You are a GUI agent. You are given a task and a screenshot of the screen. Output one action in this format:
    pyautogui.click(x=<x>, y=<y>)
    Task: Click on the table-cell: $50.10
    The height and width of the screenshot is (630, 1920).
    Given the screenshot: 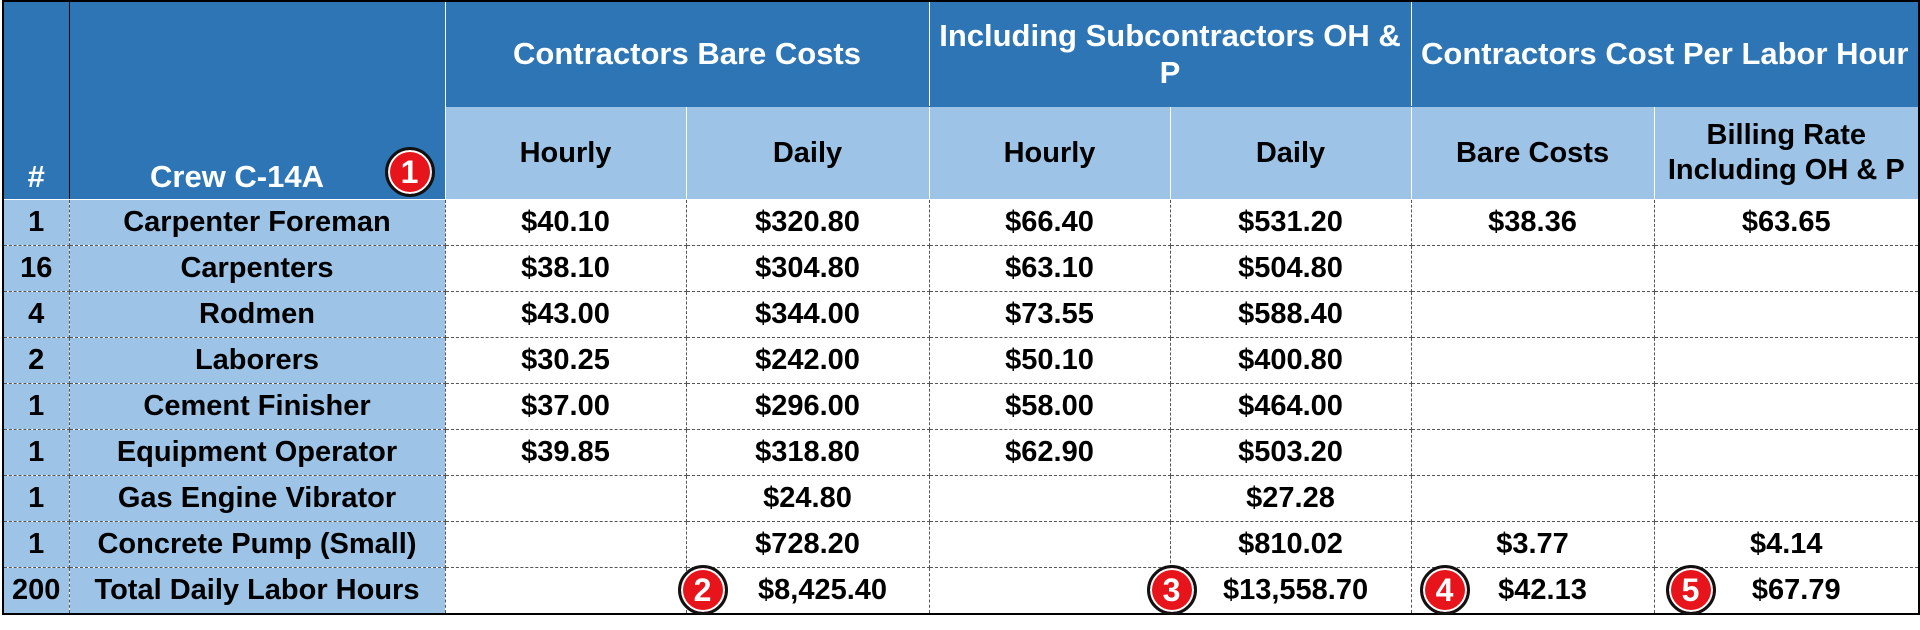 What is the action you would take?
    pyautogui.click(x=1049, y=360)
    